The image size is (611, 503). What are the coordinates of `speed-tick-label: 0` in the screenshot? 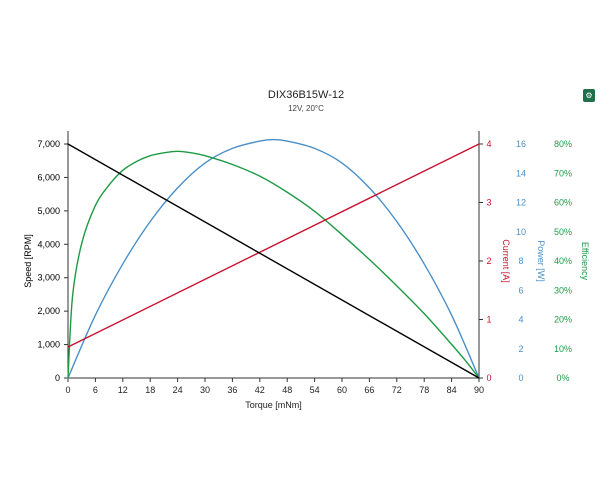 It's located at (57, 378).